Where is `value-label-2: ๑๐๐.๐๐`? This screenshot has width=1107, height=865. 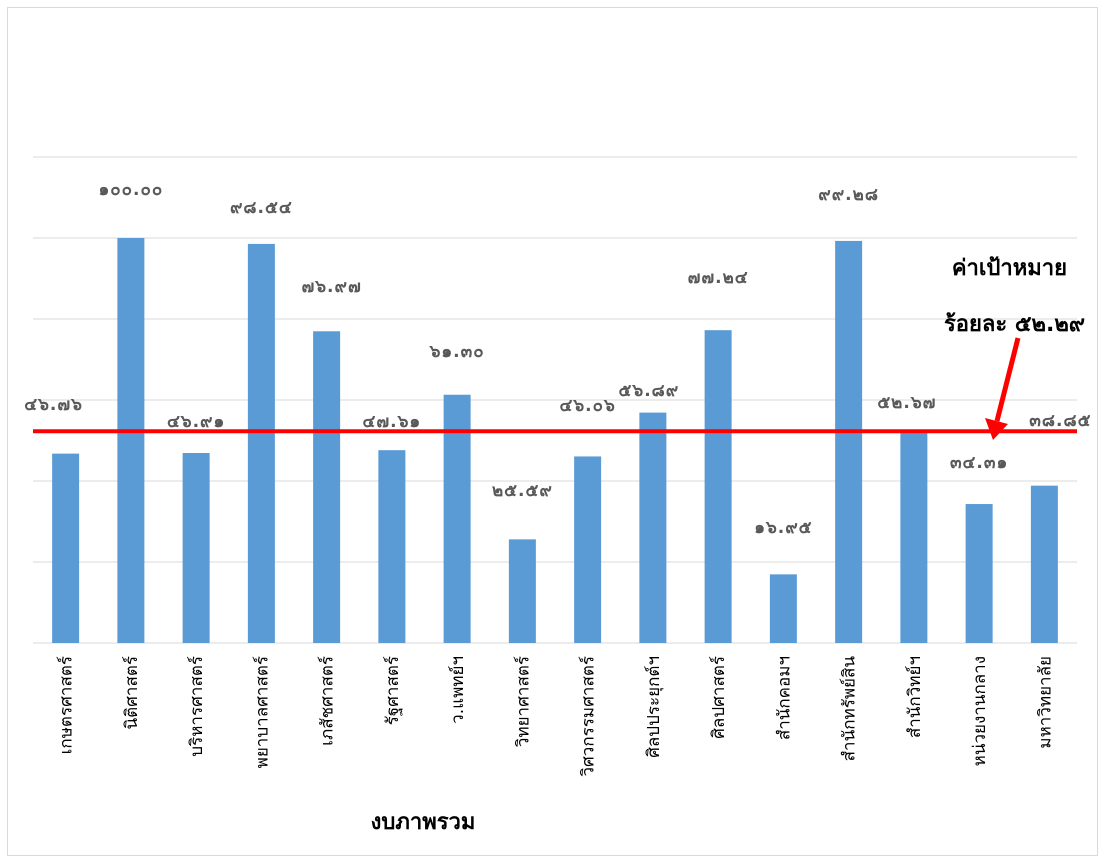
value-label-2: ๑๐๐.๐๐ is located at coordinates (130, 190).